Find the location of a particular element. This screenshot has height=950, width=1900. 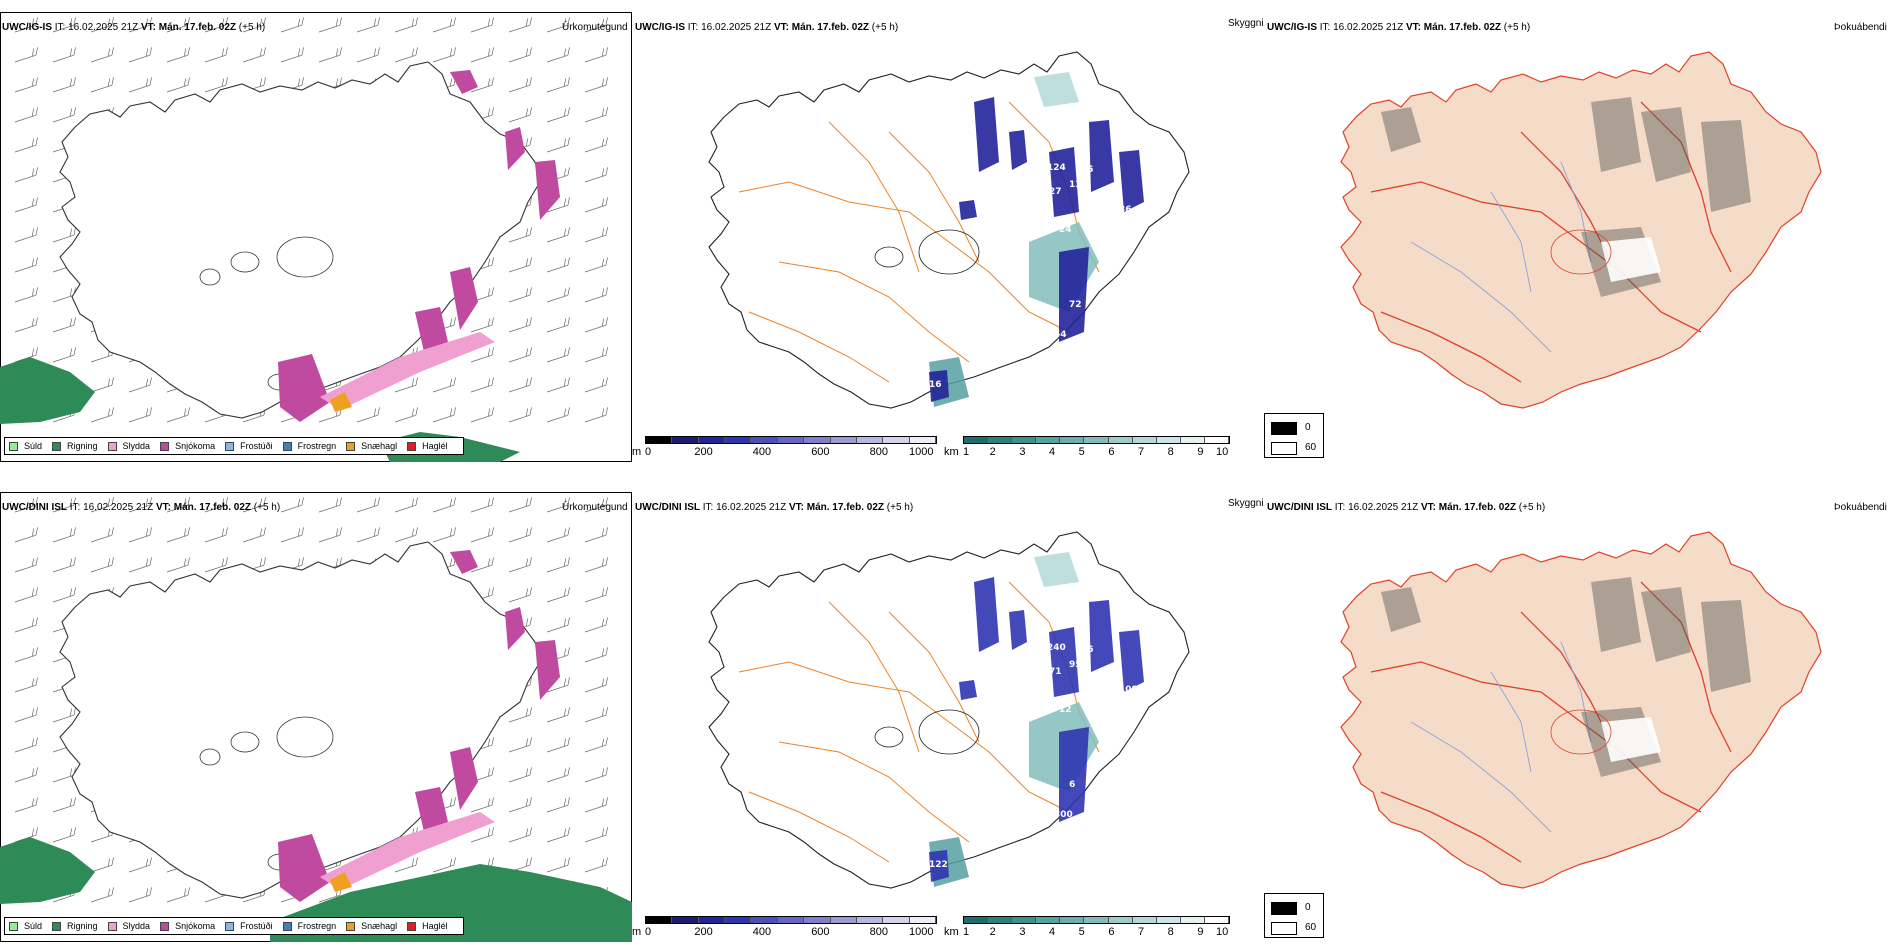

cloud-base-label: 108 is located at coordinates (1128, 690).